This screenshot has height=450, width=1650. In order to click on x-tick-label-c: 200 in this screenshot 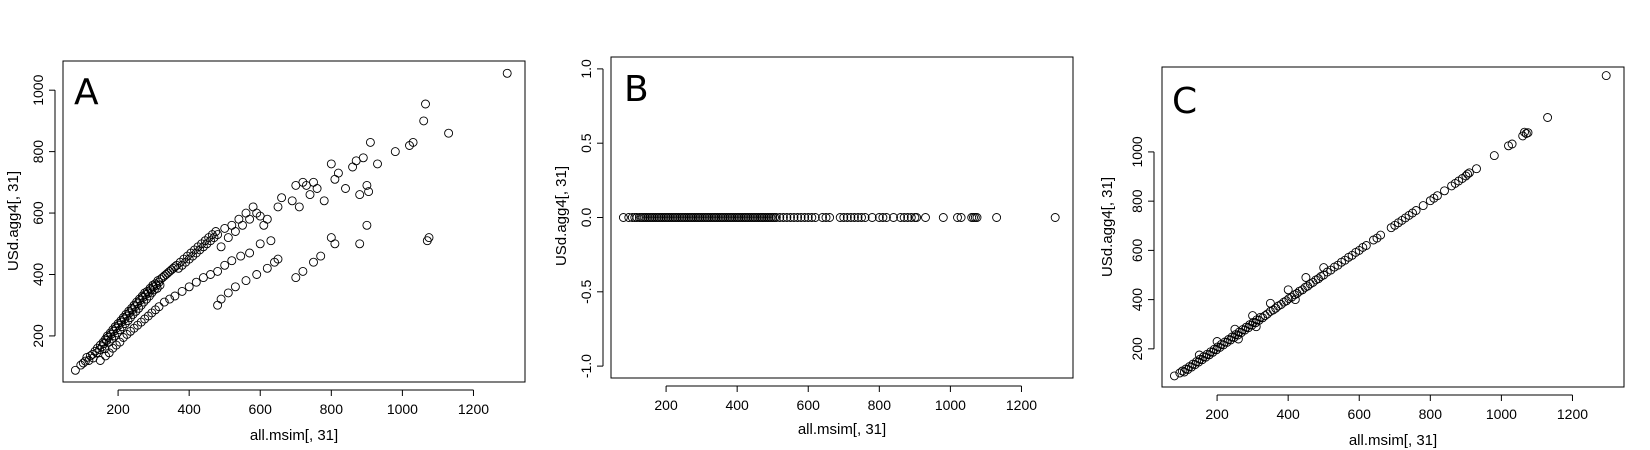, I will do `click(1217, 414)`.